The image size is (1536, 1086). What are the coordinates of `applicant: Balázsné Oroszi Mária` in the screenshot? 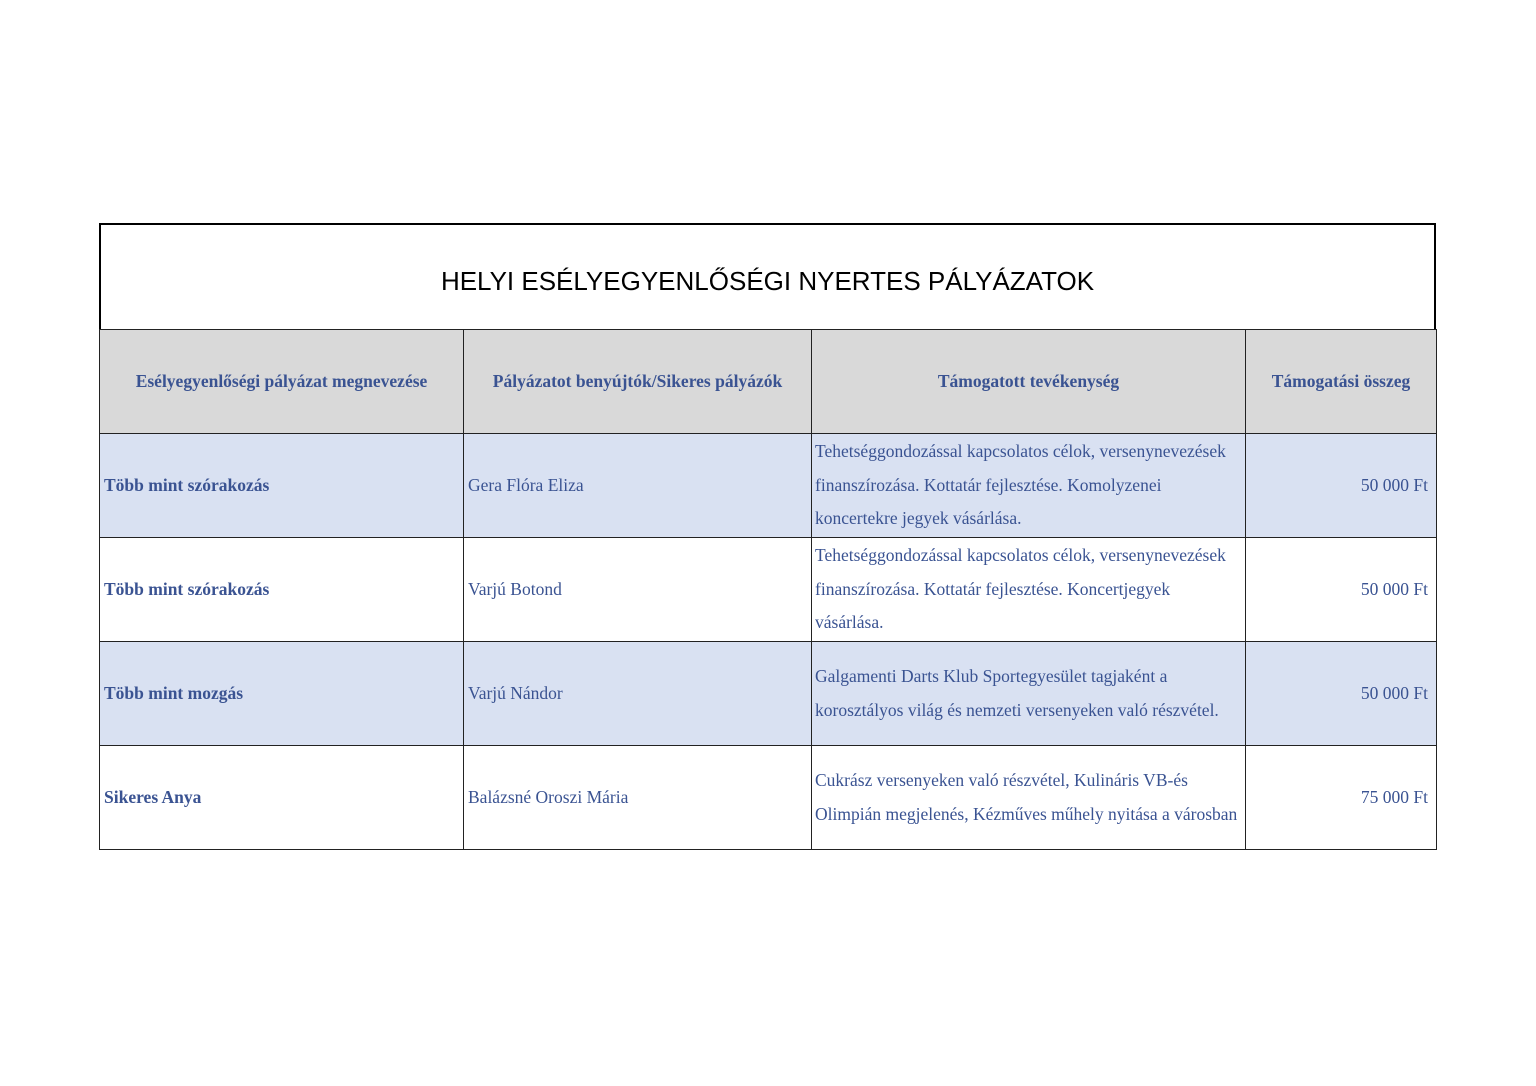 It's located at (637, 797).